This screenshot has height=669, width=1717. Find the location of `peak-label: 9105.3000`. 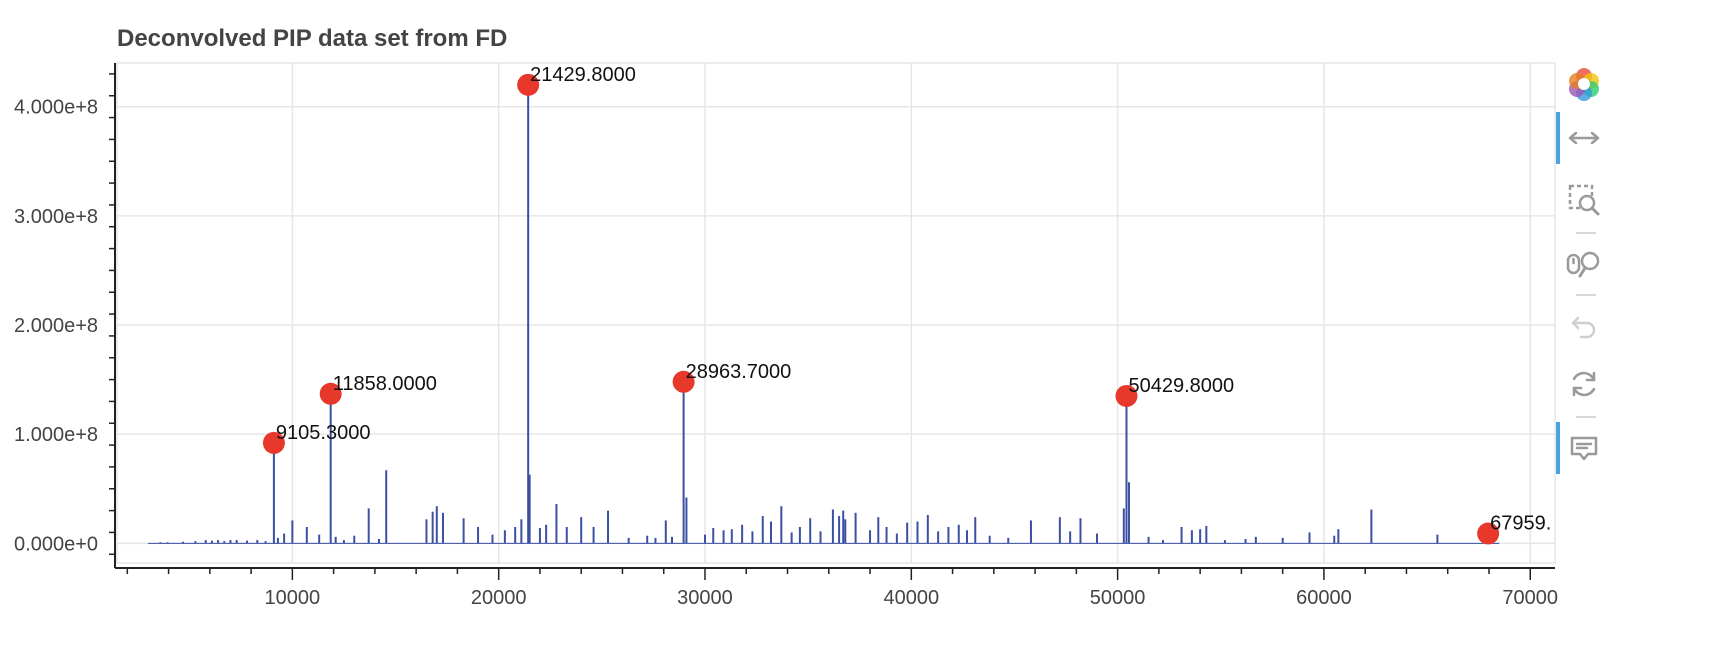

peak-label: 9105.3000 is located at coordinates (323, 433).